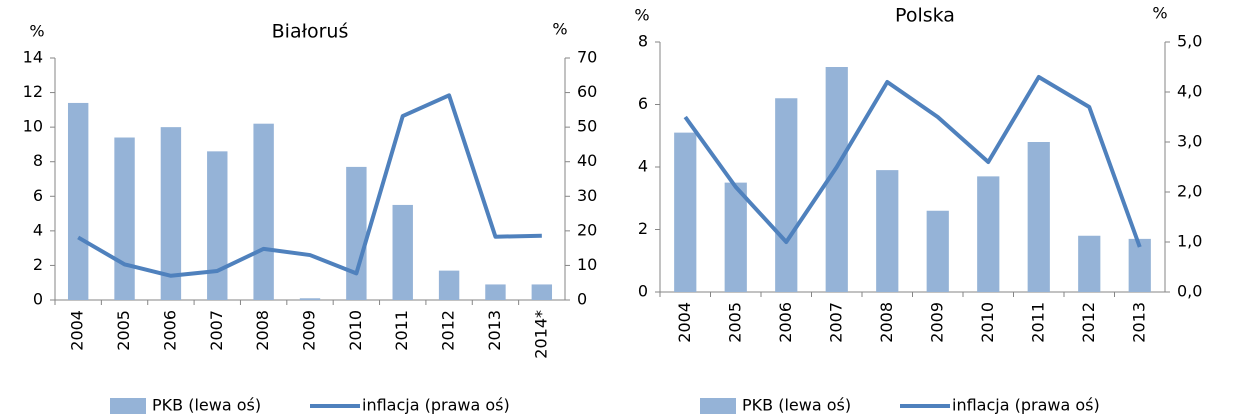 This screenshot has height=419, width=1239. What do you see at coordinates (1189, 191) in the screenshot?
I see `y2-tick-label: 2,0` at bounding box center [1189, 191].